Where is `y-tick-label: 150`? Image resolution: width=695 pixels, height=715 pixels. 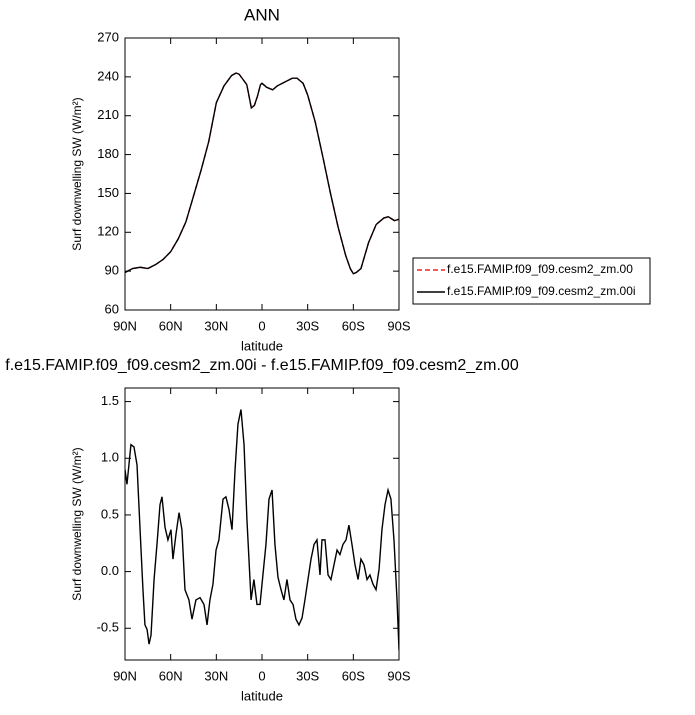
y-tick-label: 150 is located at coordinates (108, 192).